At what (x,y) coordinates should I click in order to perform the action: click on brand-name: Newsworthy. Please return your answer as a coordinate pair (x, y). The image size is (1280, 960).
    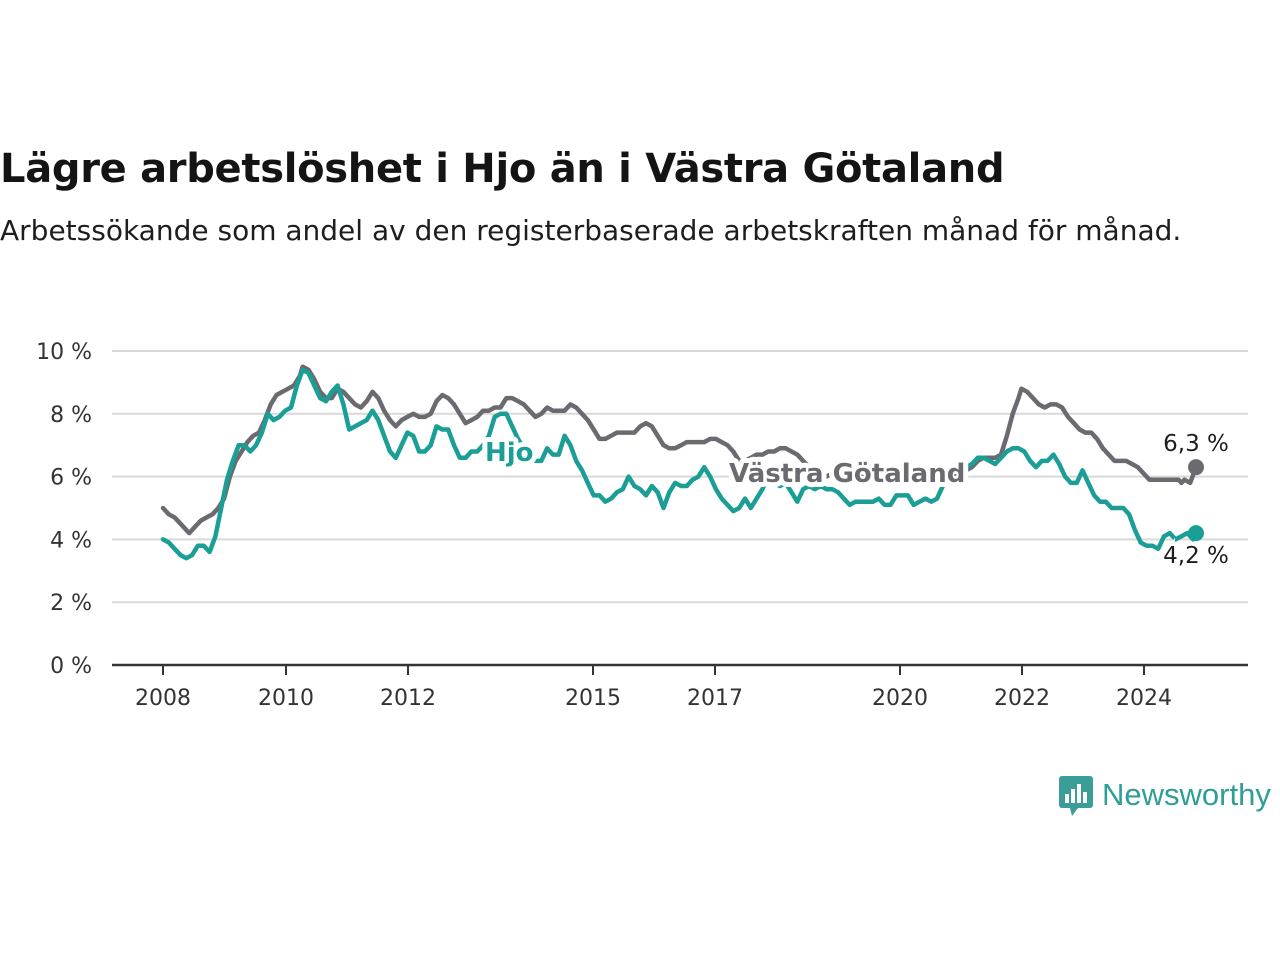
    Looking at the image, I should click on (1186, 794).